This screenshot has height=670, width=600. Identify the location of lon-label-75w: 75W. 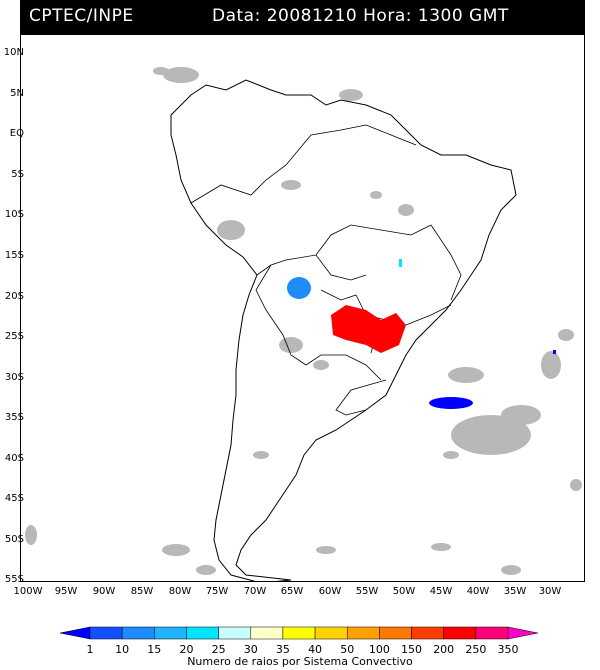
(217, 591).